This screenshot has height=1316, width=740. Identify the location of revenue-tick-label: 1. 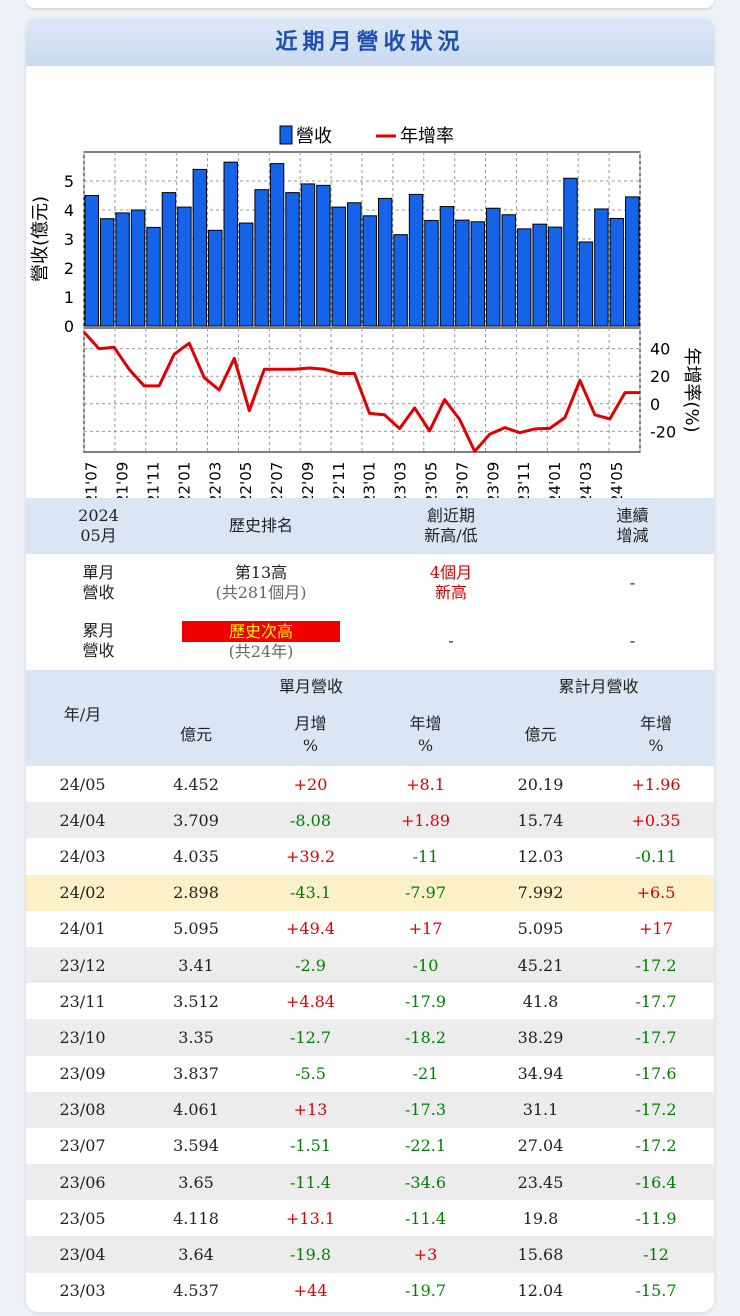
(69, 297).